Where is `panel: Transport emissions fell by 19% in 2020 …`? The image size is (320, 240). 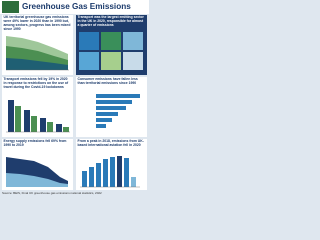 panel: Transport emissions fell by 19% in 2020 … is located at coordinates (37, 107).